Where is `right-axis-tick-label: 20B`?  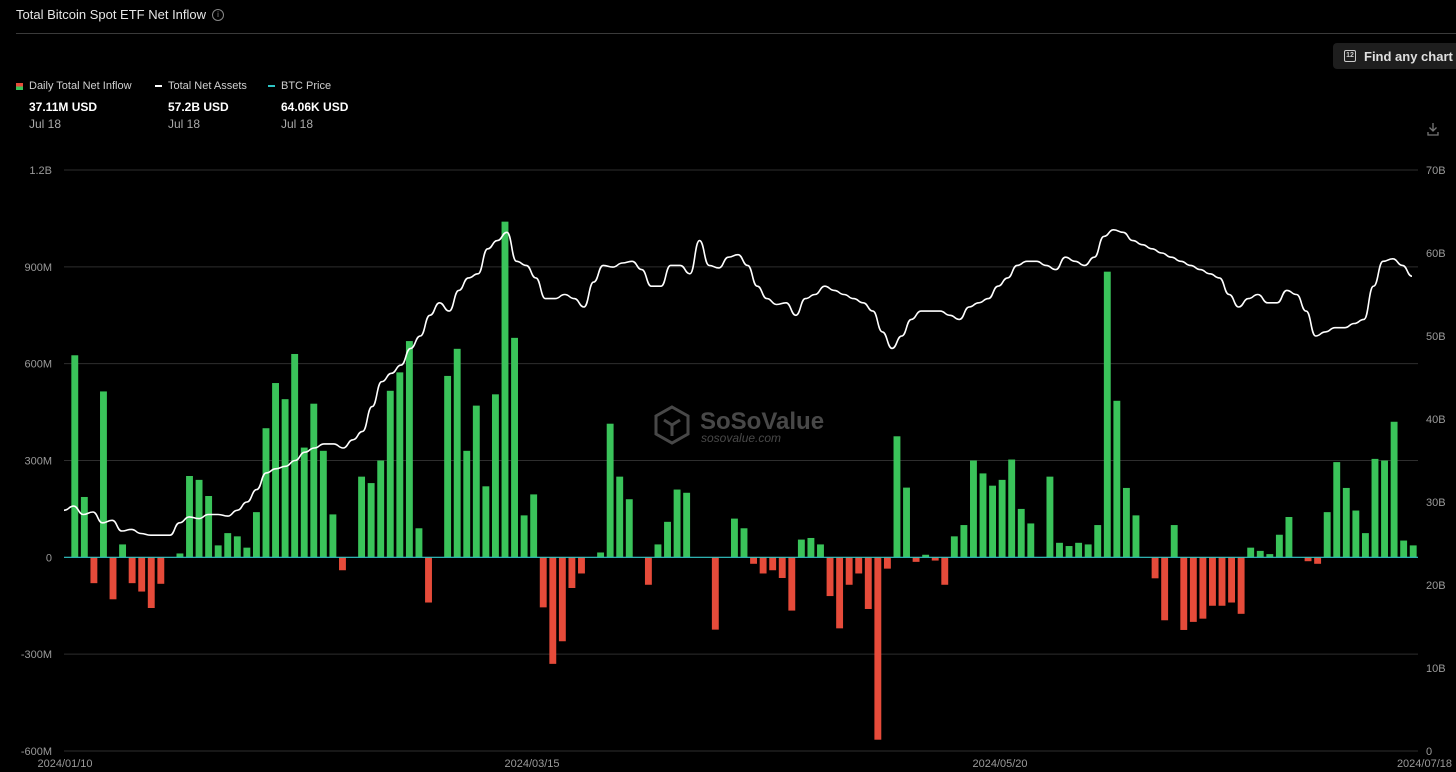
right-axis-tick-label: 20B is located at coordinates (1436, 586).